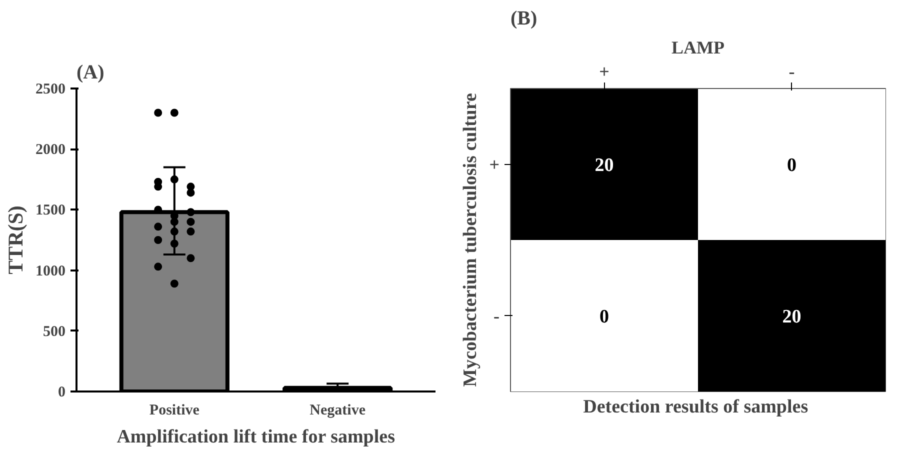 This screenshot has width=910, height=455. I want to click on y-tick-label: 1500, so click(51, 210).